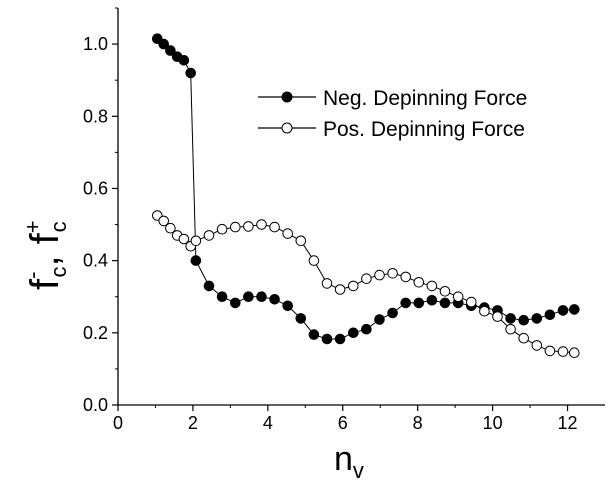  I want to click on x-tick-label: 4, so click(268, 423).